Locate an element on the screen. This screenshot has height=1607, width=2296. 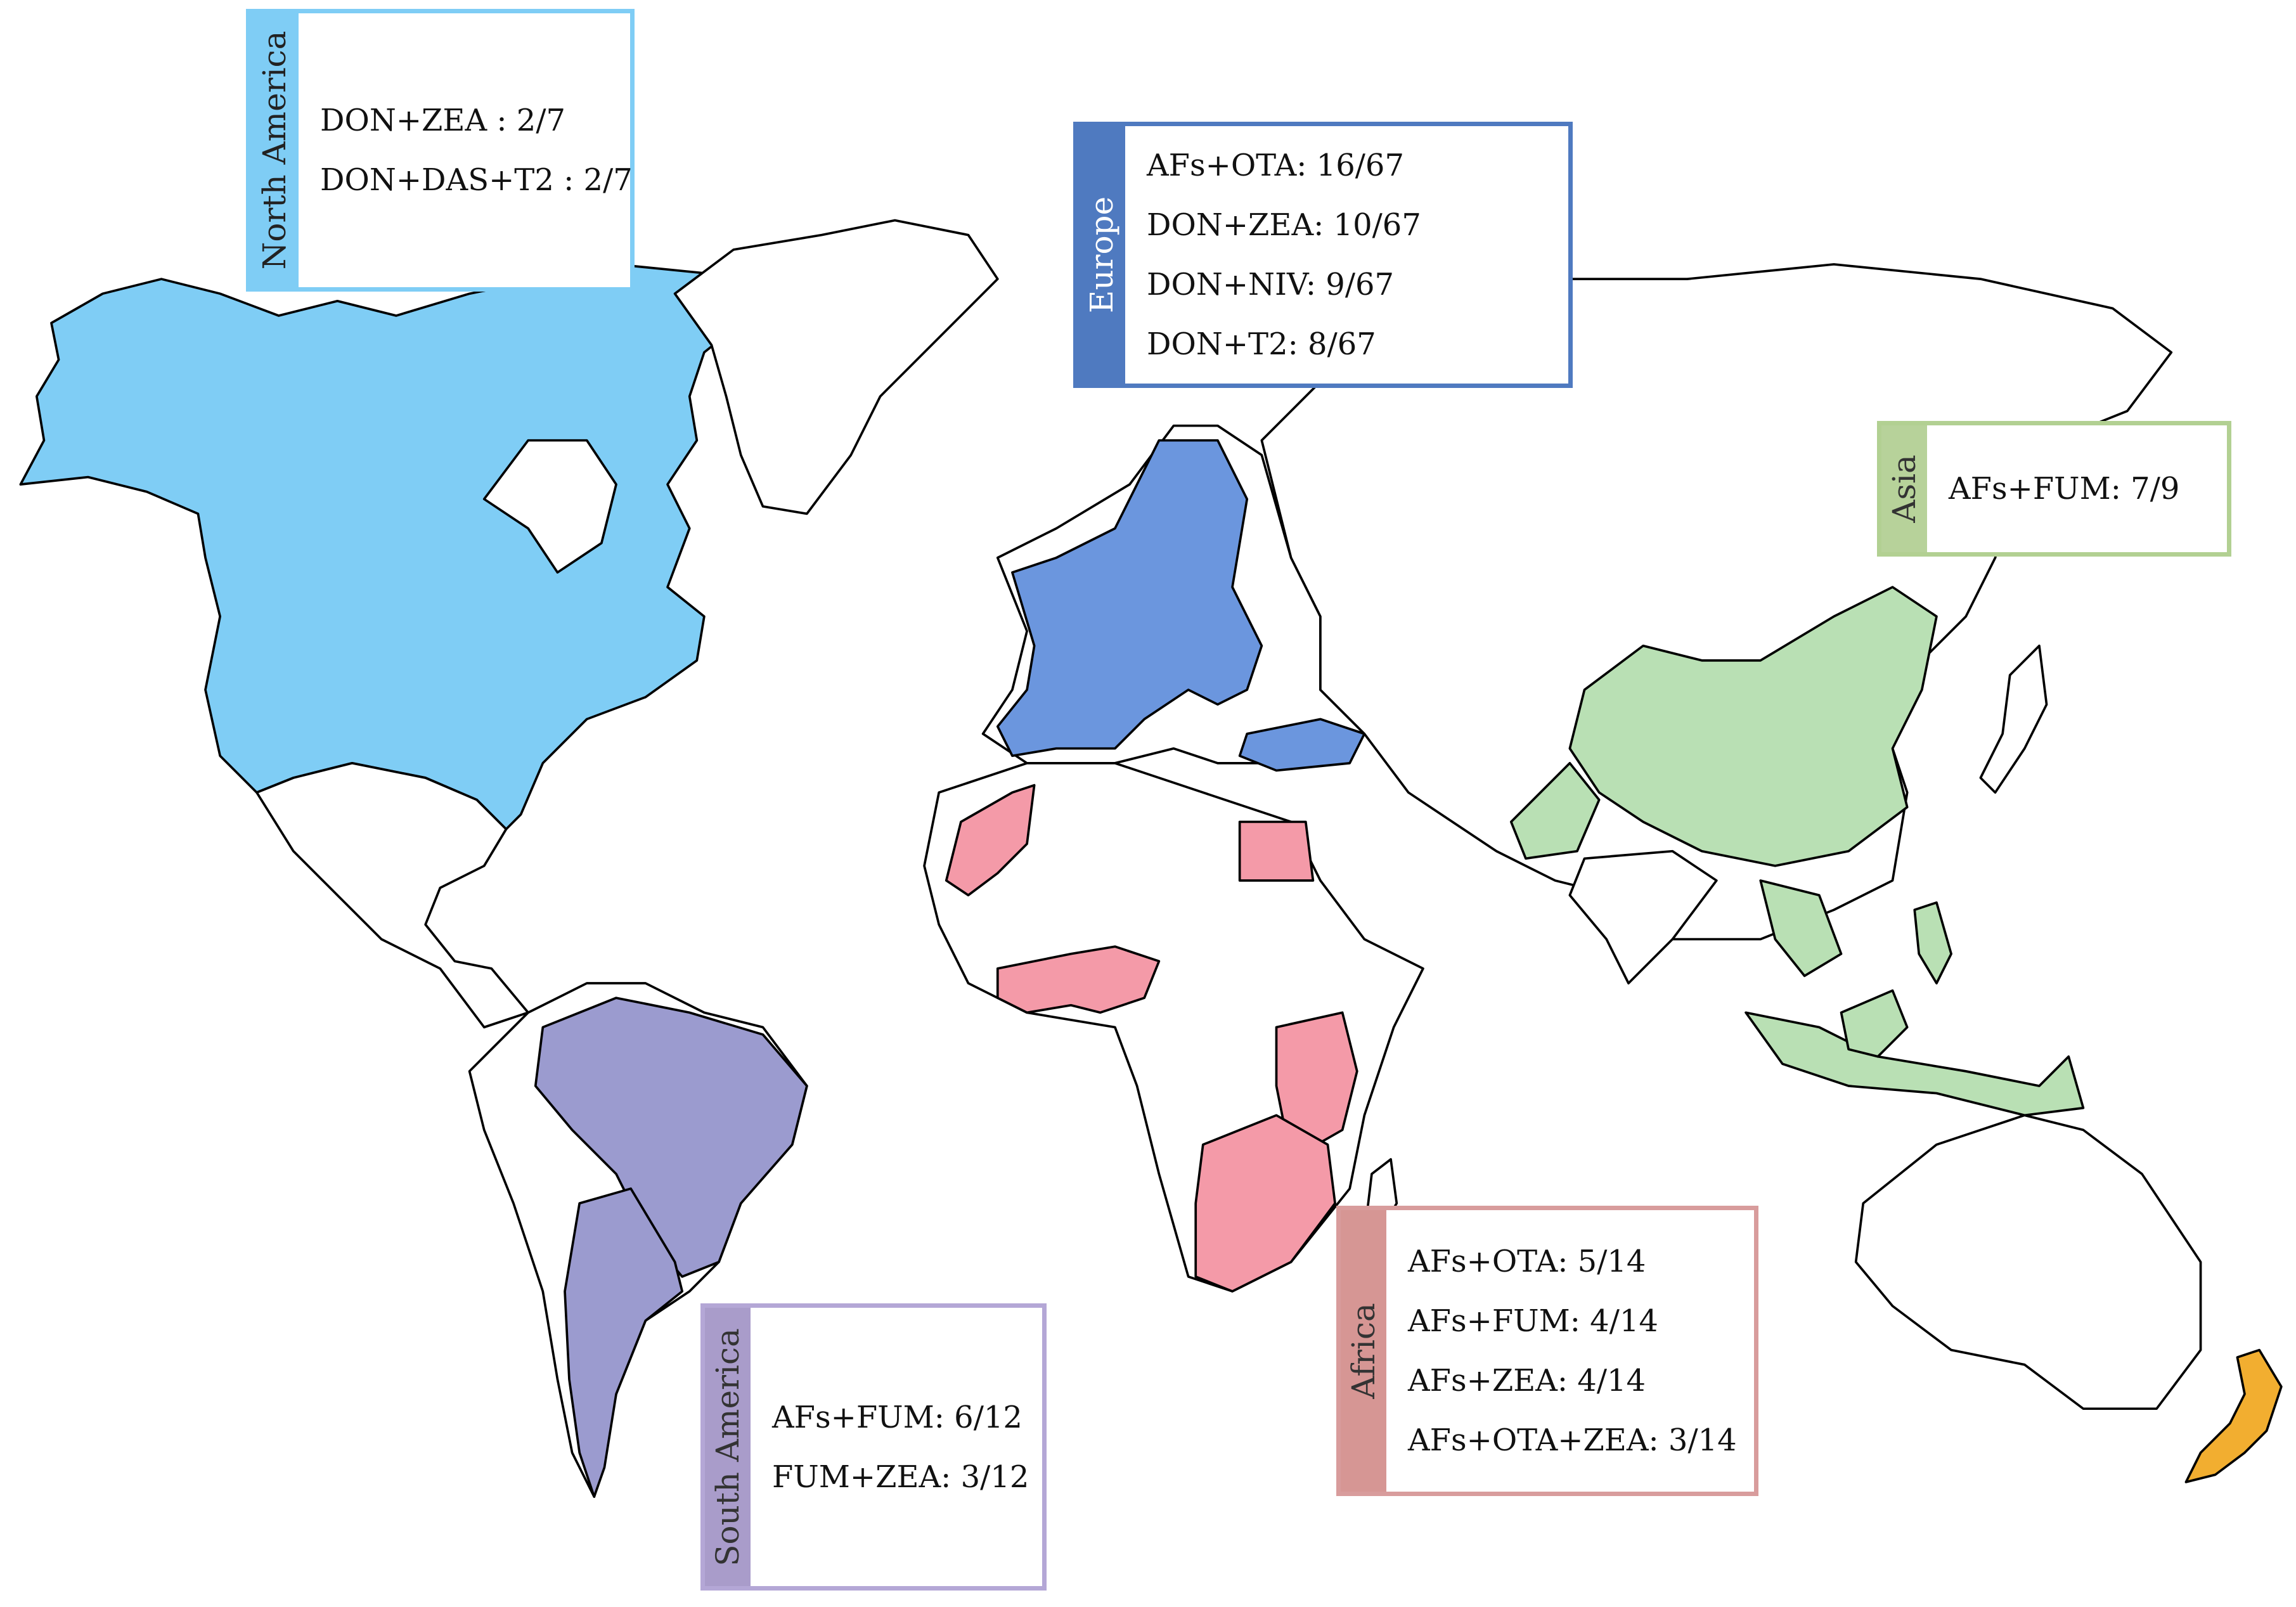
north-america-label: North America is located at coordinates (274, 150).